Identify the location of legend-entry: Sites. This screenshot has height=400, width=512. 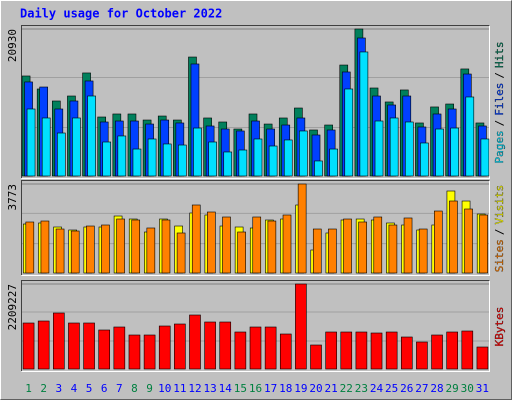
(499, 255).